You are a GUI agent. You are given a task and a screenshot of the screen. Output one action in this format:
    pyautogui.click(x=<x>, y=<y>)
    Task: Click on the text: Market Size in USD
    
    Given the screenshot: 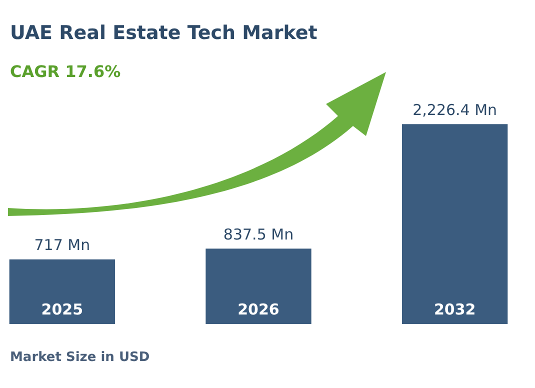 What is the action you would take?
    pyautogui.click(x=80, y=357)
    